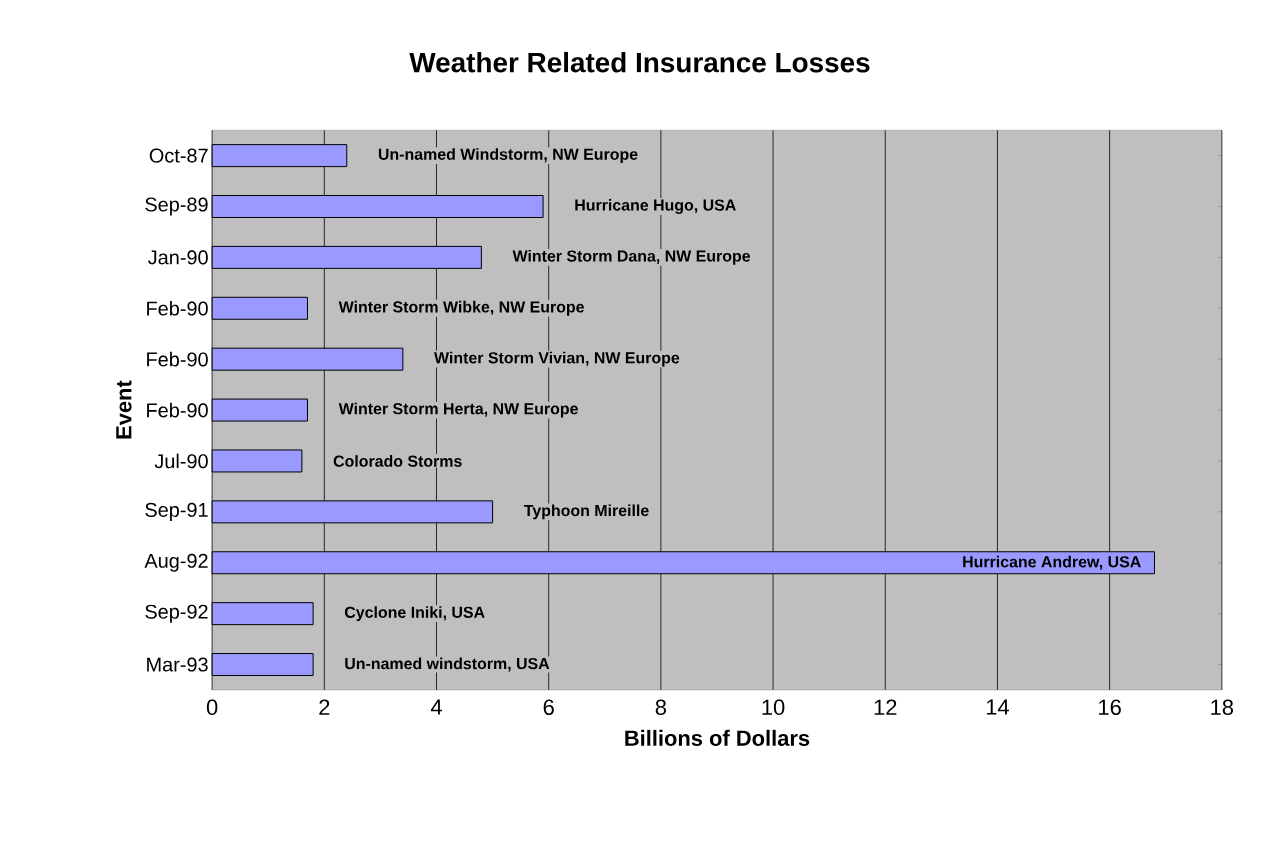 This screenshot has width=1266, height=852. Describe the element at coordinates (181, 461) in the screenshot. I see `y-tick-label: Jul-90` at that location.